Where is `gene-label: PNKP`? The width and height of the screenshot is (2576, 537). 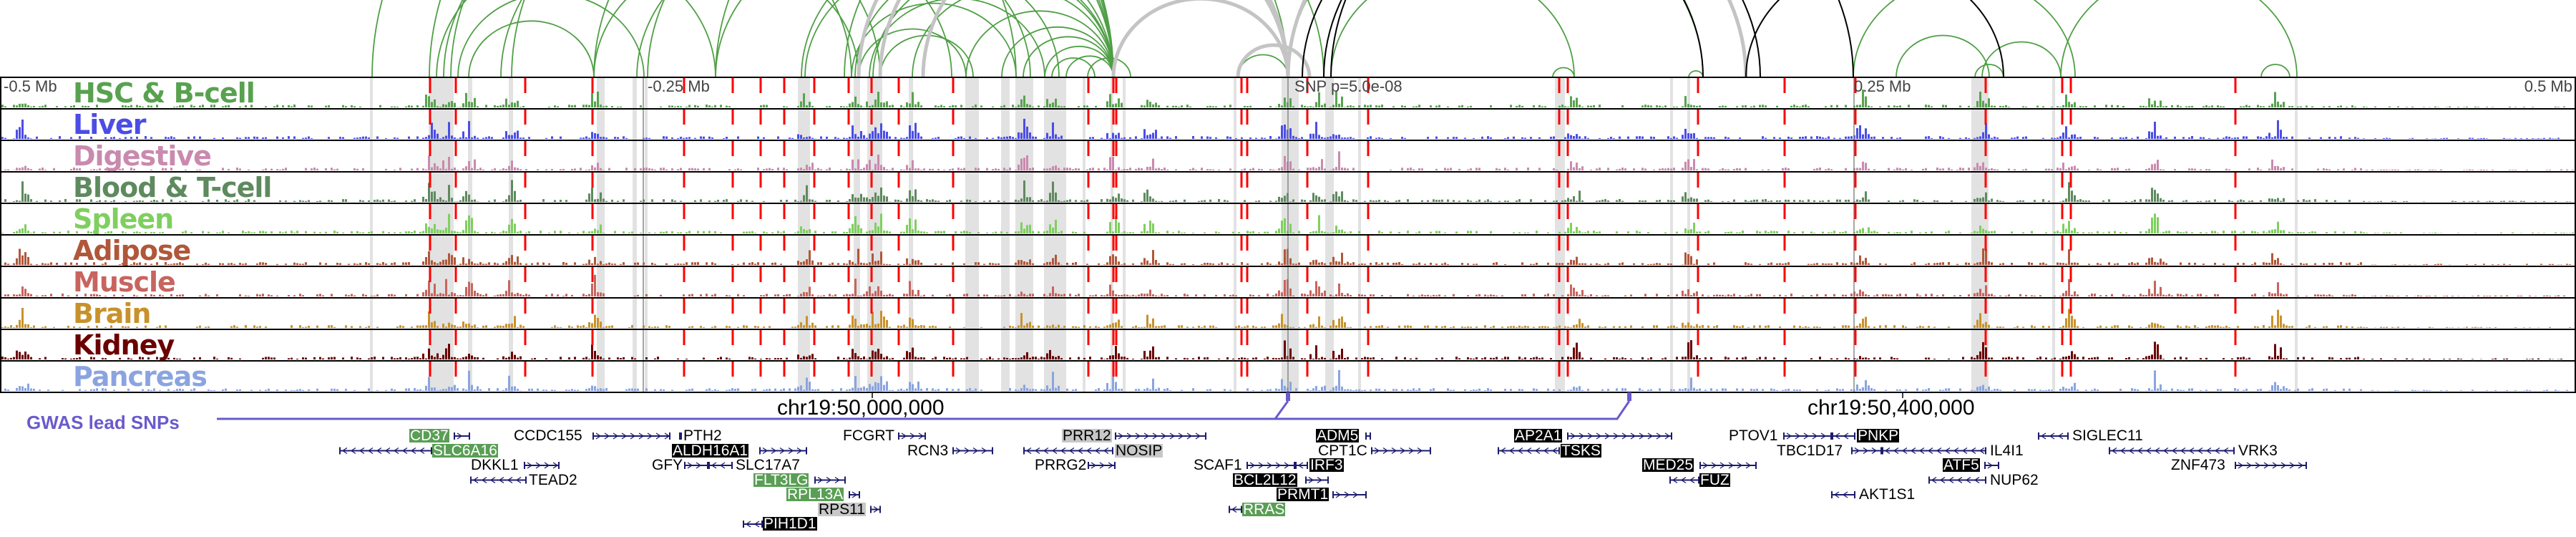
gene-label: PNKP is located at coordinates (1878, 435).